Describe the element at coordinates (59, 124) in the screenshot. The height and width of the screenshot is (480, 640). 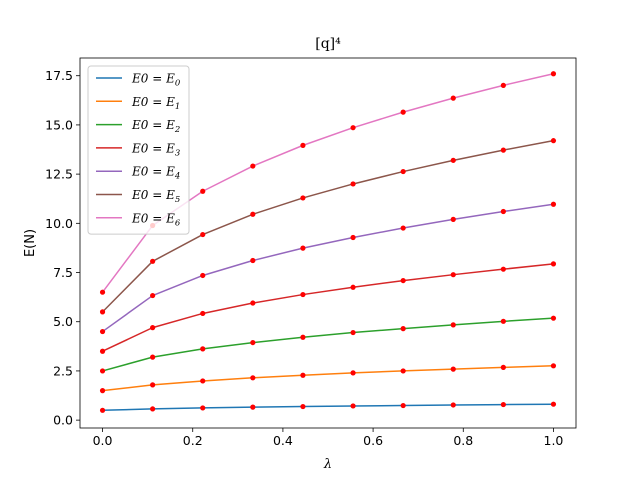
I see `y-tick-label: 15.0` at that location.